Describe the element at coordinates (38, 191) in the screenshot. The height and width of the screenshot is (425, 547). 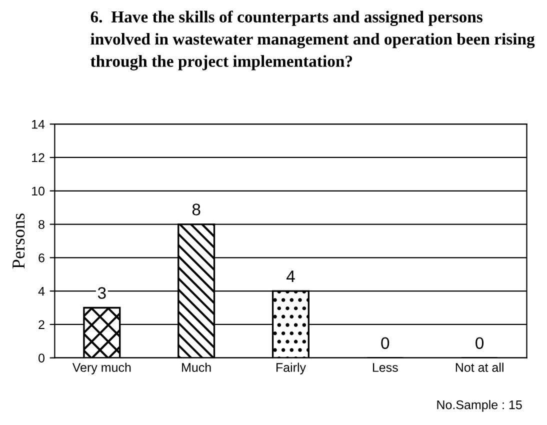
I see `y-tick-label: 10` at that location.